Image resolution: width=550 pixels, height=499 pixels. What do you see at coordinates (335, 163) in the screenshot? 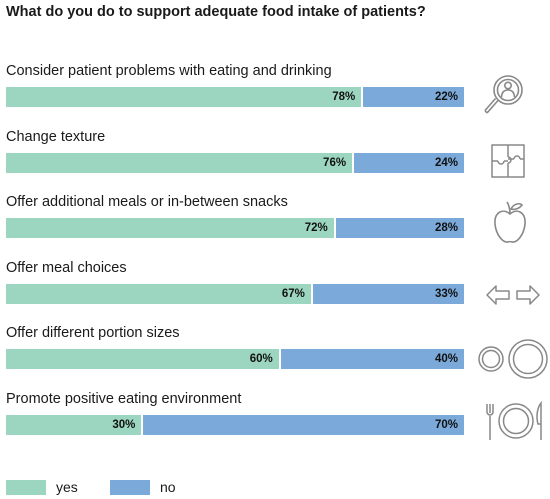
I see `bar-value-label: 76%` at bounding box center [335, 163].